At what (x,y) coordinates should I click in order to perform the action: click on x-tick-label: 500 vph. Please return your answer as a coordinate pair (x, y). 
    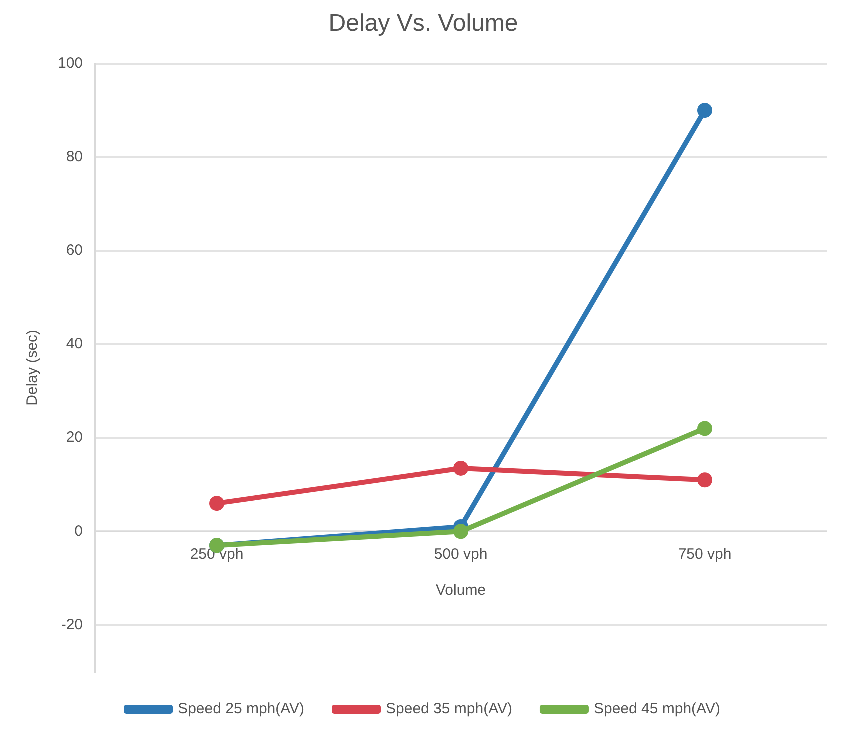
    Looking at the image, I should click on (461, 554).